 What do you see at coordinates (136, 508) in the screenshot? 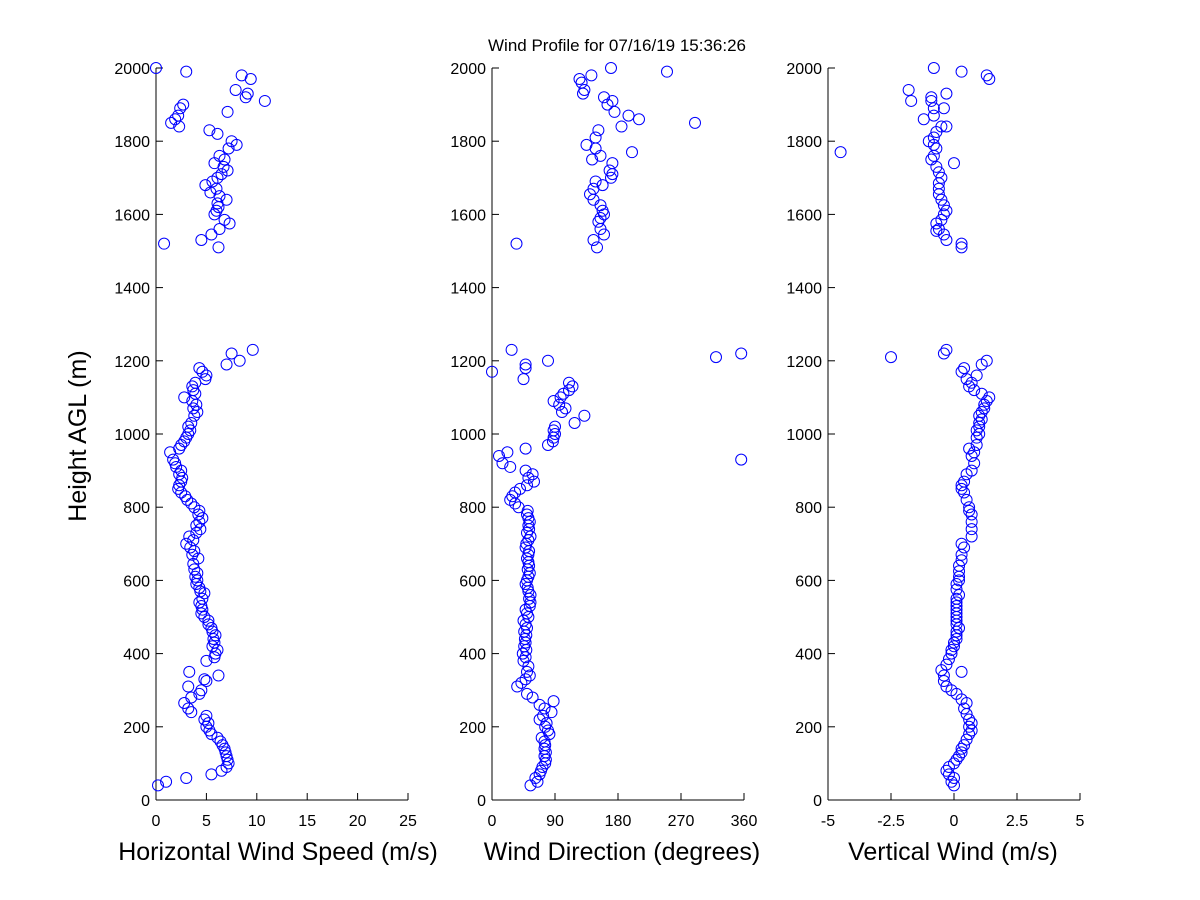
I see `y-tick-label: 800` at bounding box center [136, 508].